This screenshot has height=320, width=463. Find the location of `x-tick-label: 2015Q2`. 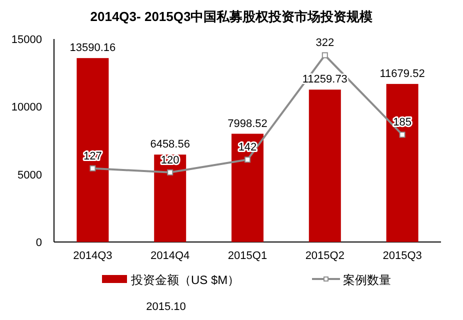

x-tick-label: 2015Q2 is located at coordinates (324, 256).